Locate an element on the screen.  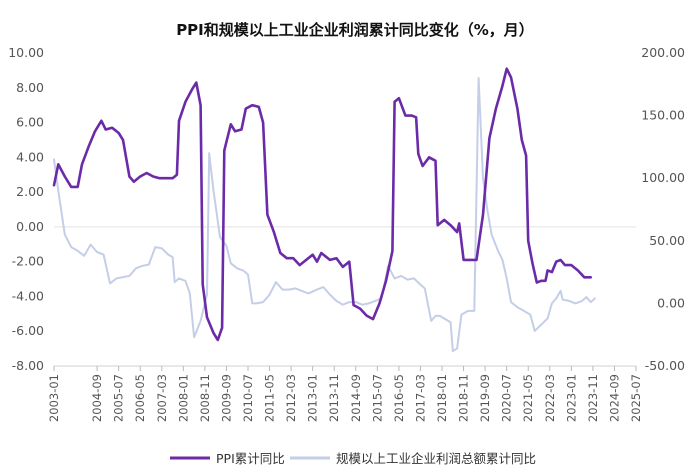
right-tick-label: 0.00 is located at coordinates (671, 302).